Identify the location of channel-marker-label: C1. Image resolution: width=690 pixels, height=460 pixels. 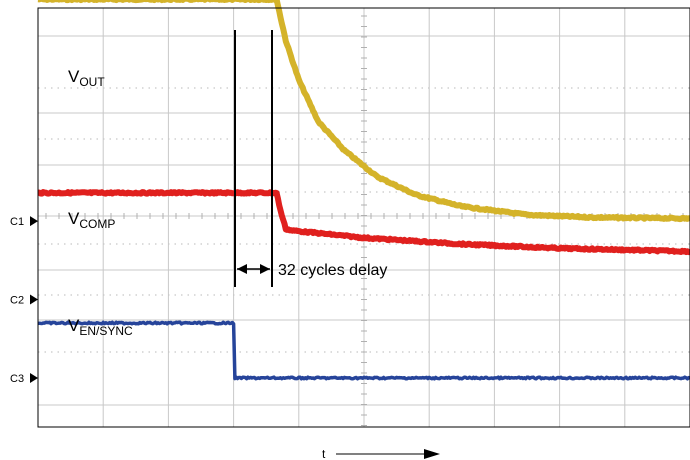
(17, 222).